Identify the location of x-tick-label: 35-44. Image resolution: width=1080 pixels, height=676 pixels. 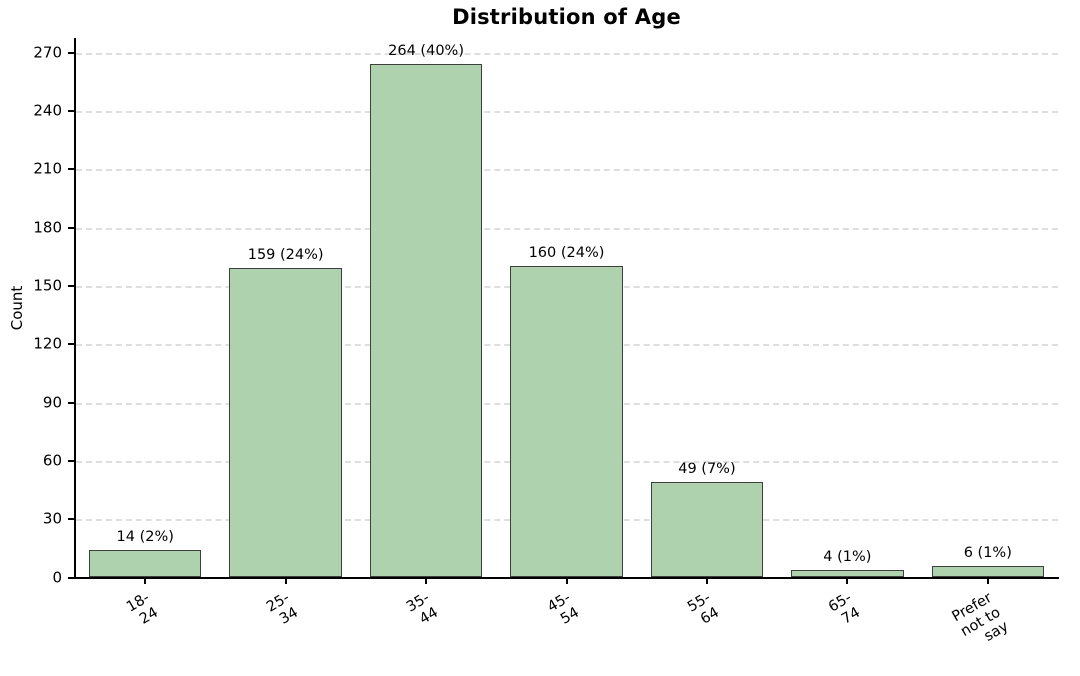
(423, 608).